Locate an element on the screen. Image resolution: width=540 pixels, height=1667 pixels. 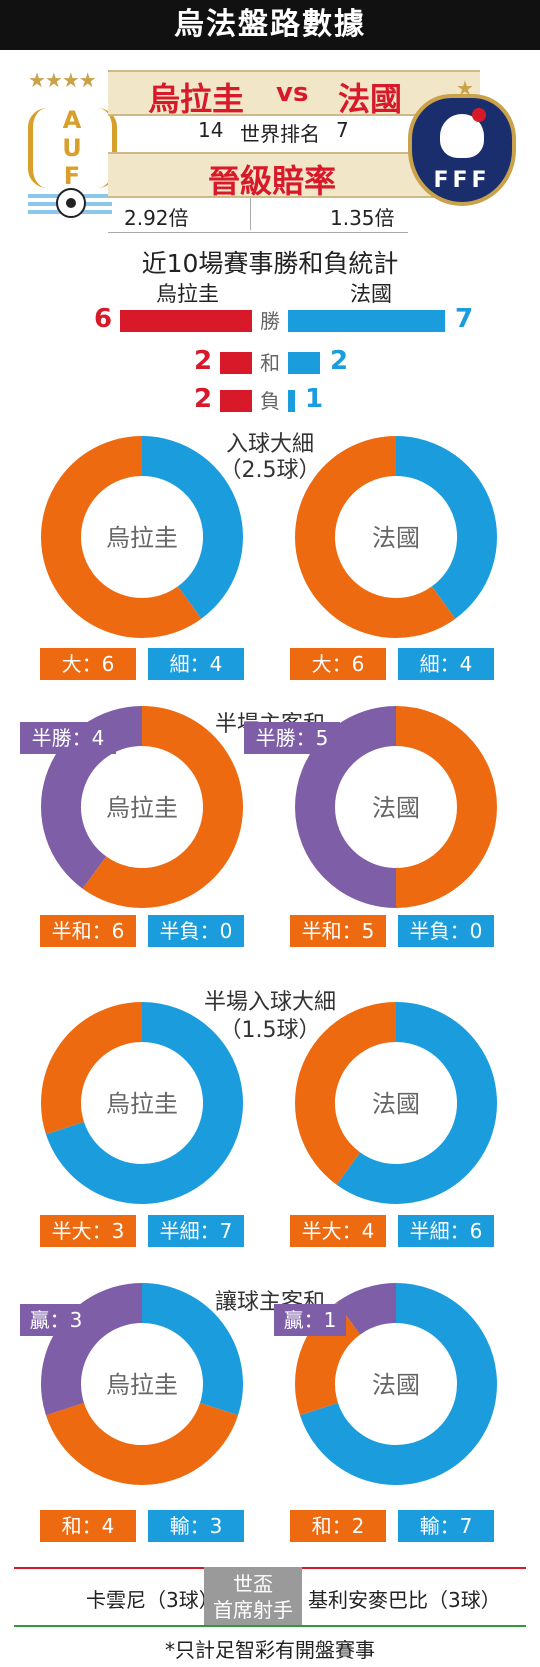
rank-away: 7 is located at coordinates (342, 130).